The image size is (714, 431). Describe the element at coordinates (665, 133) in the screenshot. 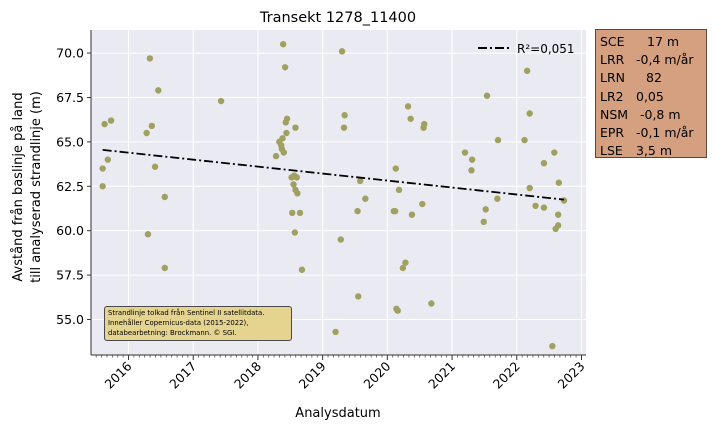

I see `stat-value: -0,1 m/år` at that location.